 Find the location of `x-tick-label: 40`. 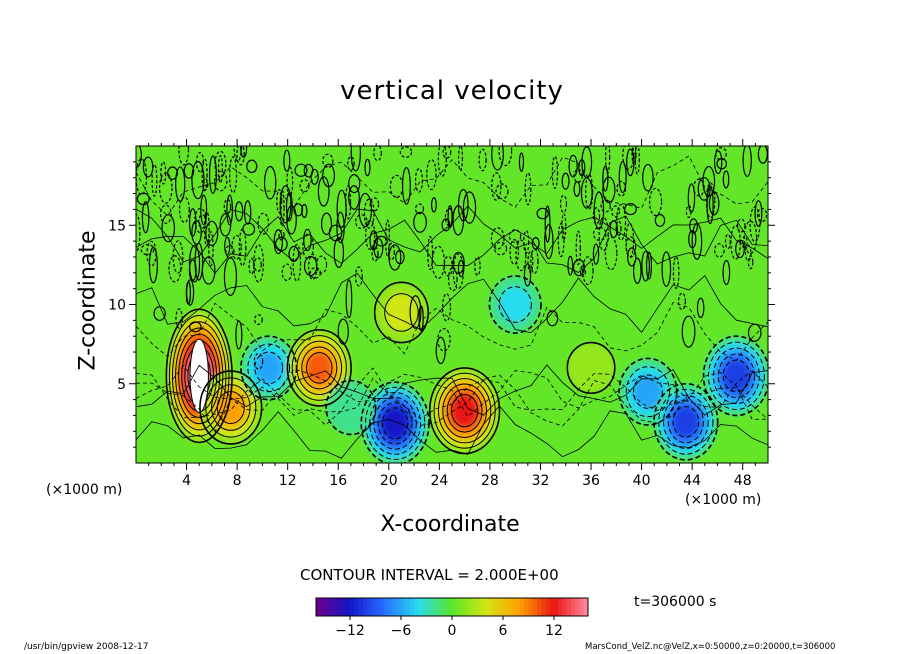

x-tick-label: 40 is located at coordinates (642, 481).